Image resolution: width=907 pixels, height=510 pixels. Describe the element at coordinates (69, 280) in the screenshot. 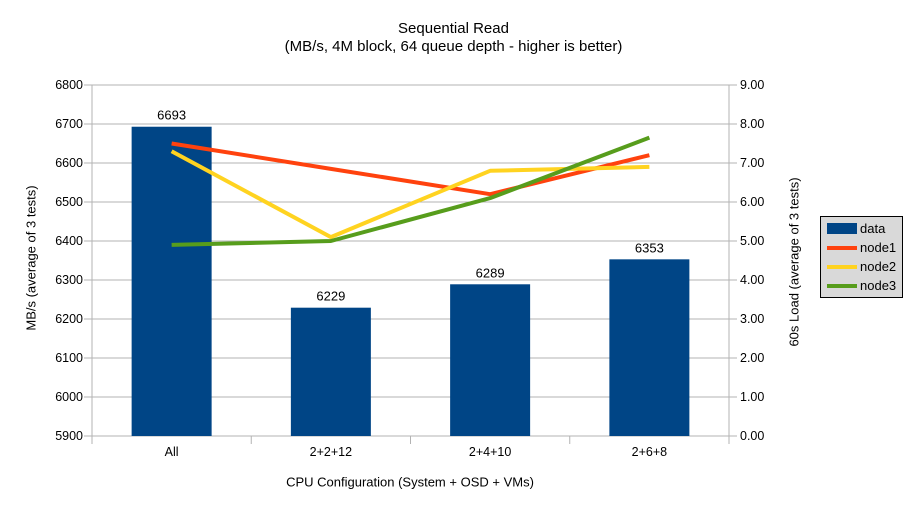

I see `left-axis-tick-label: 6300` at that location.